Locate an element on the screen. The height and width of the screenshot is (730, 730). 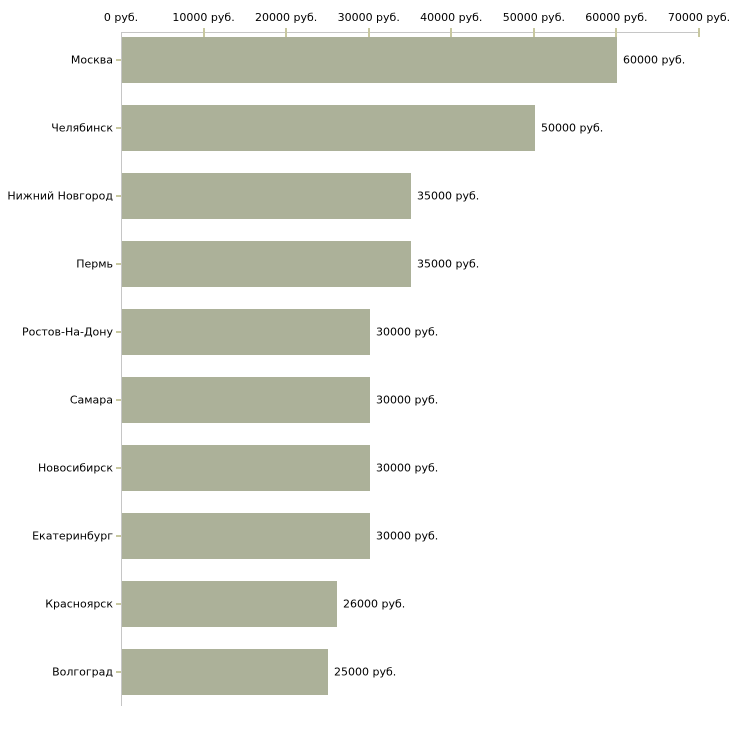
x-axis-tick-label: 50000 руб. is located at coordinates (533, 17).